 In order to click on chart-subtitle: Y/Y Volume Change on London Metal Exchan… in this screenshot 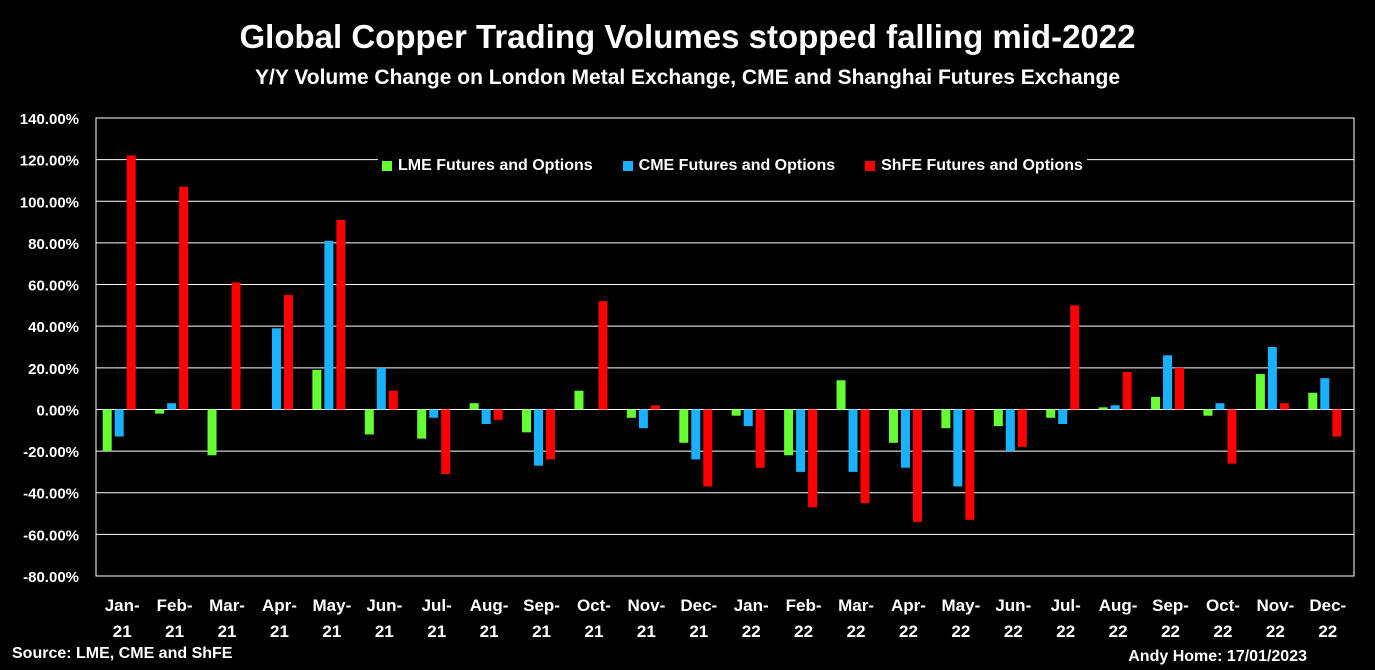, I will do `click(687, 77)`.